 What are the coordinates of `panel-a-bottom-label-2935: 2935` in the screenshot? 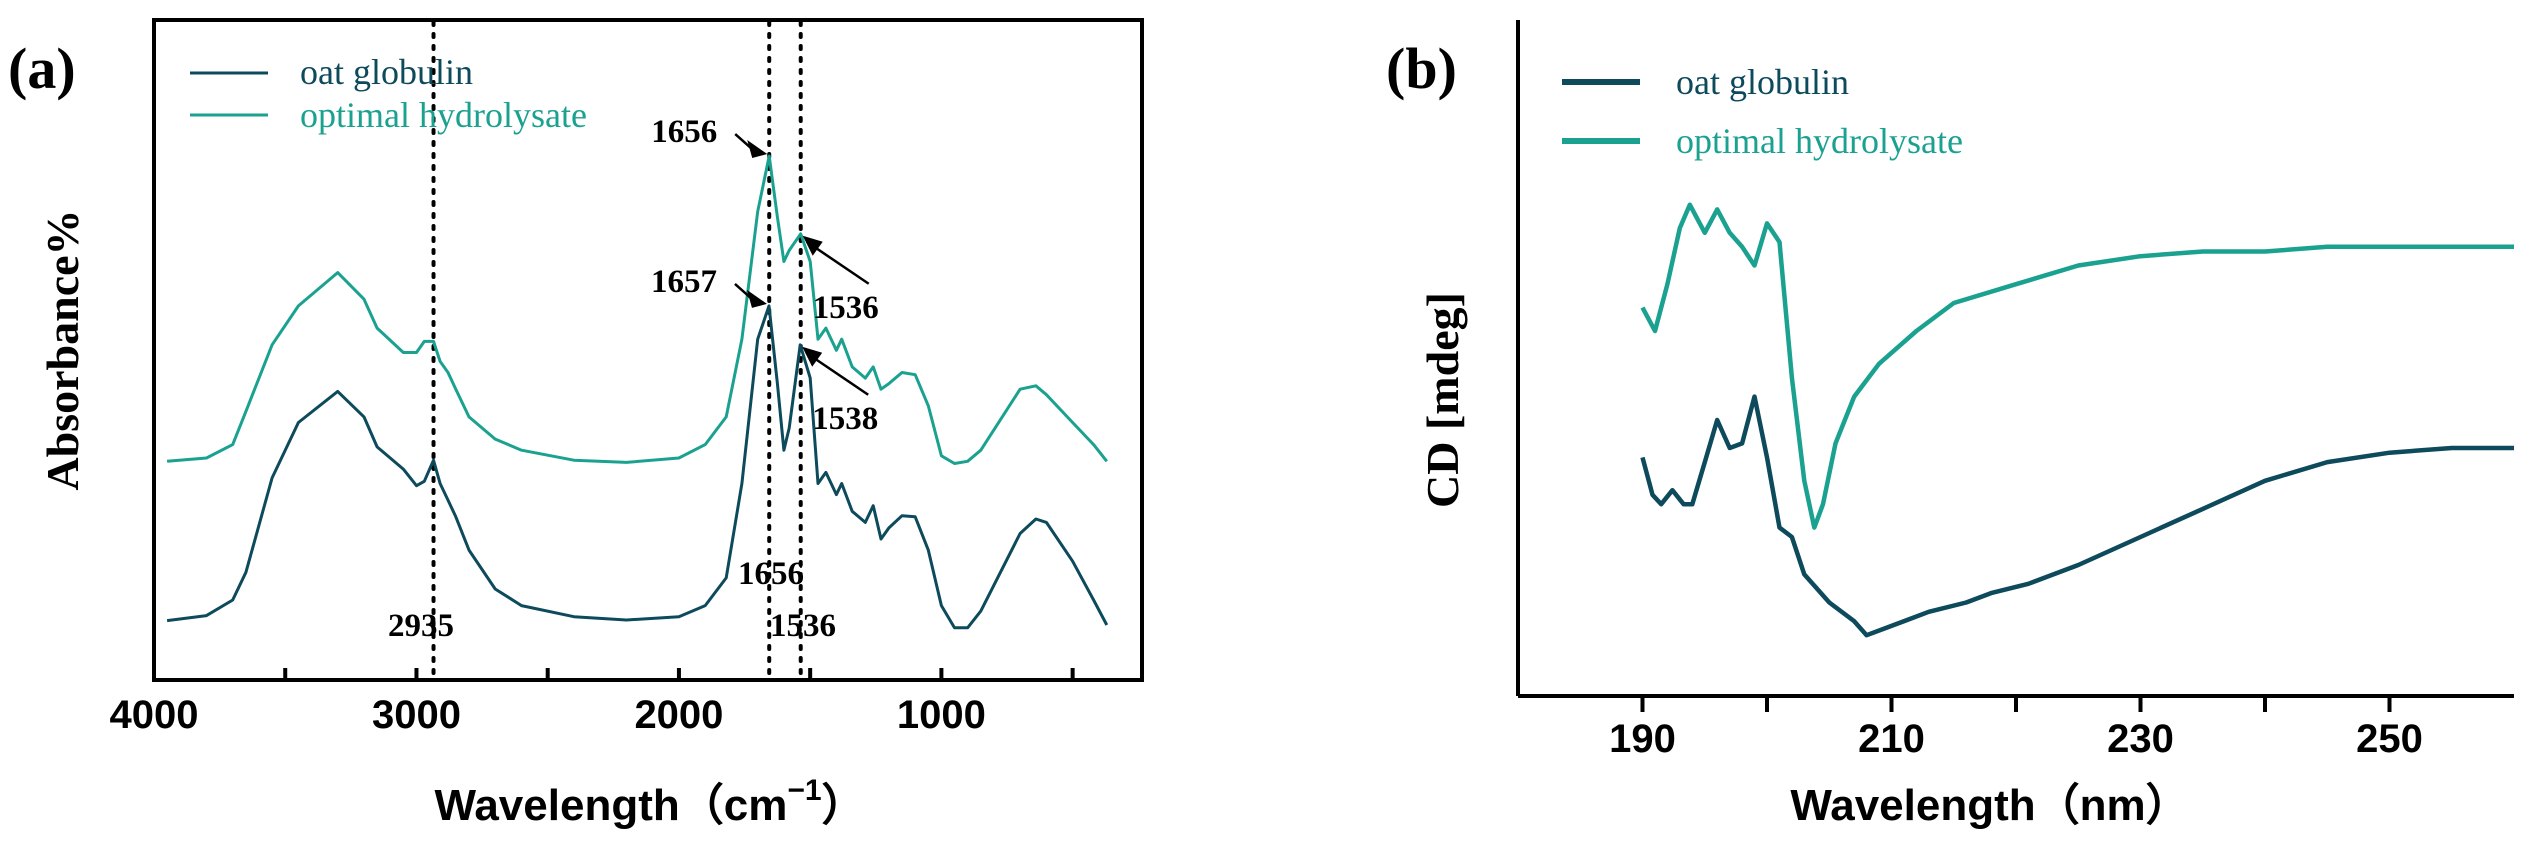 It's located at (421, 626).